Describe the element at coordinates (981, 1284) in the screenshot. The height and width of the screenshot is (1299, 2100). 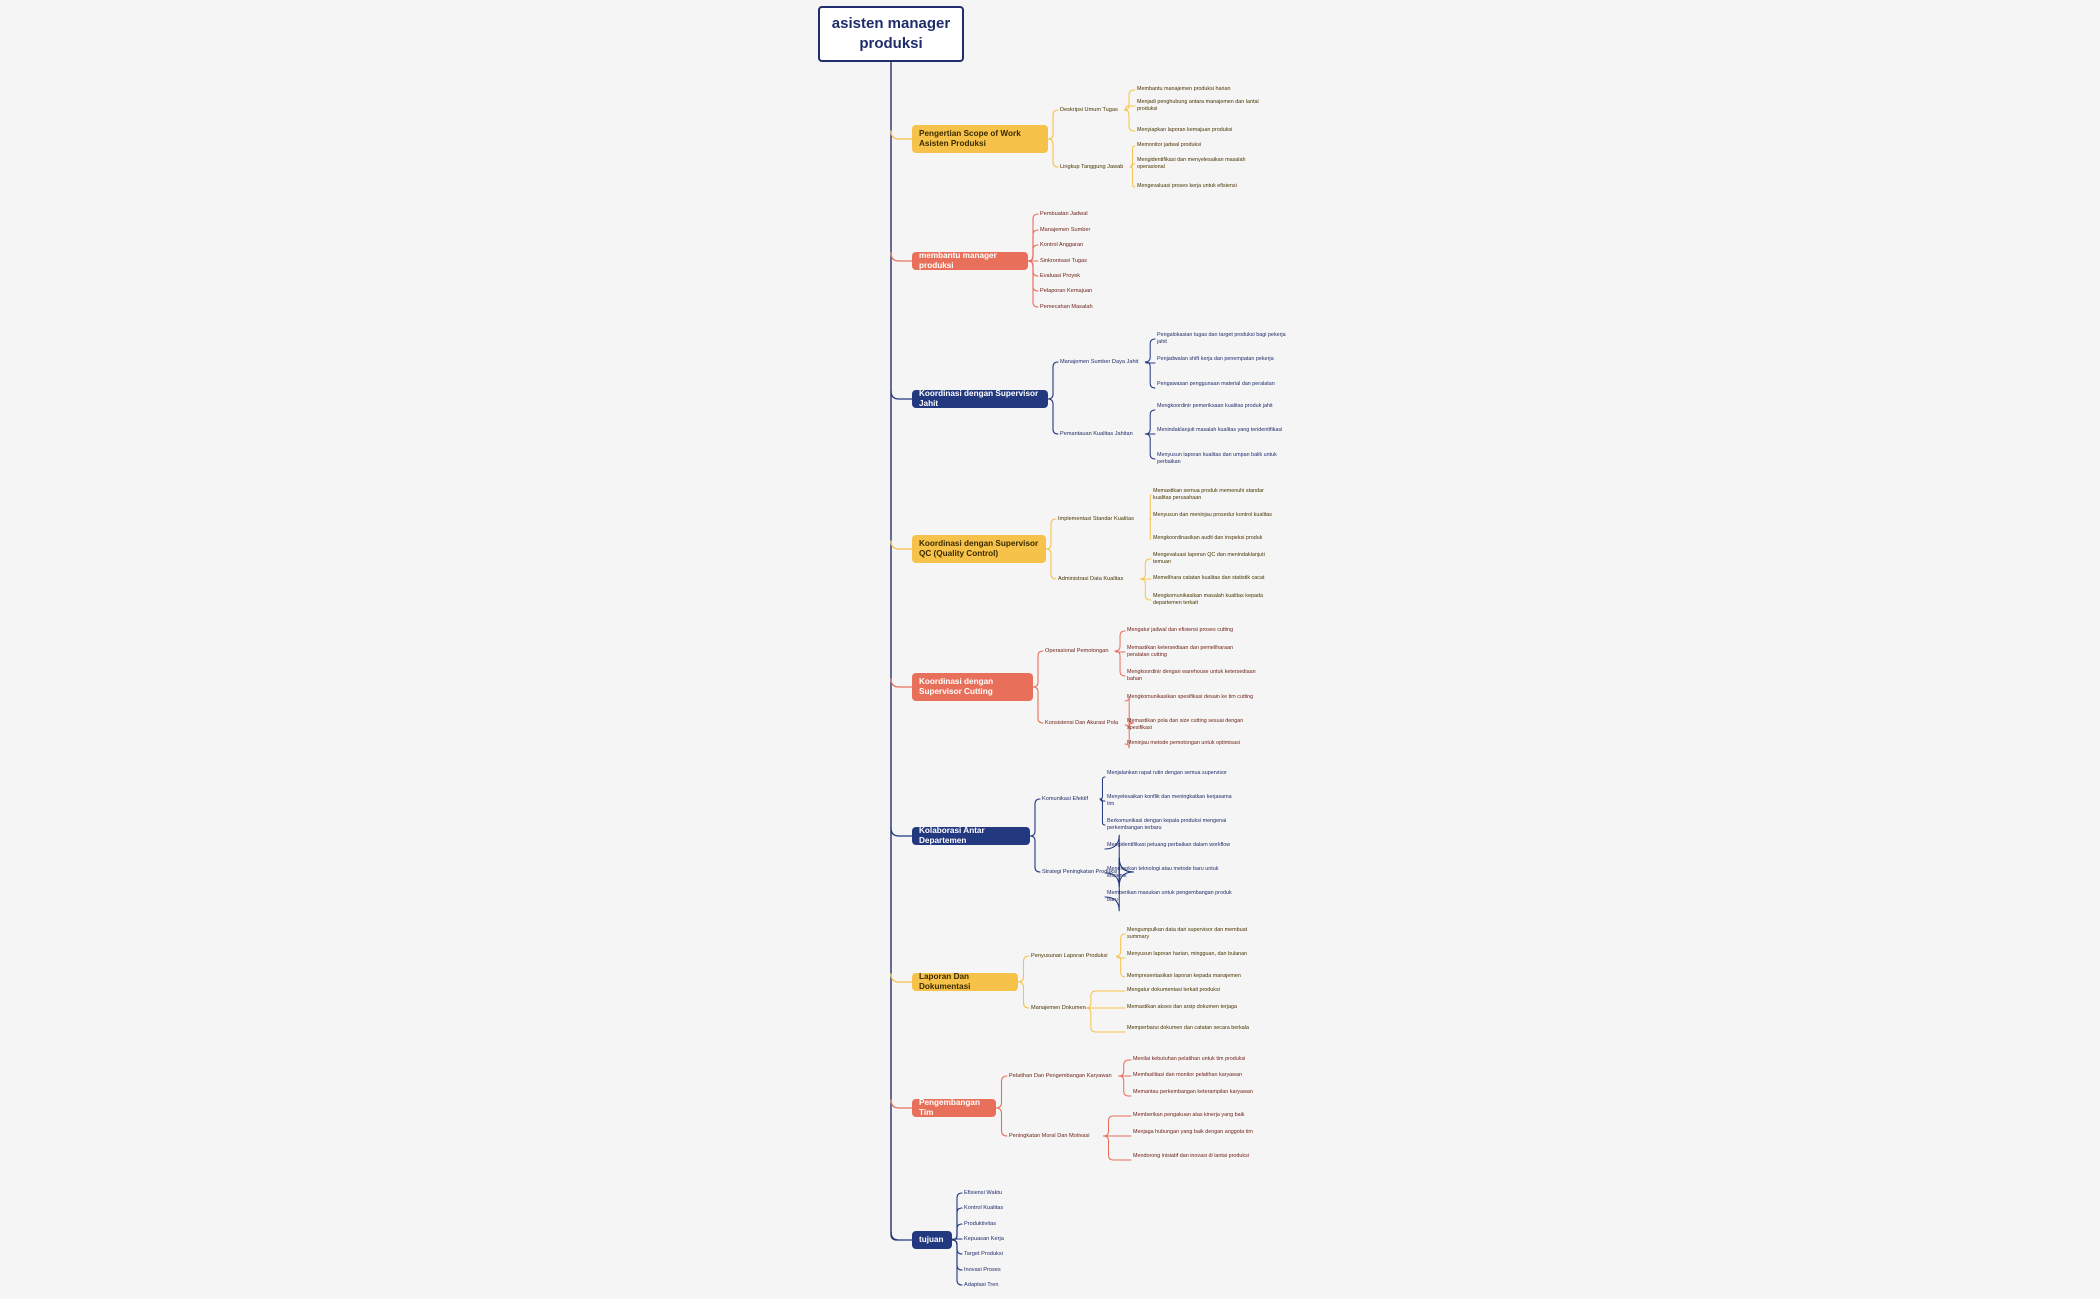
I see `list-item: Adaptasi Tren` at that location.